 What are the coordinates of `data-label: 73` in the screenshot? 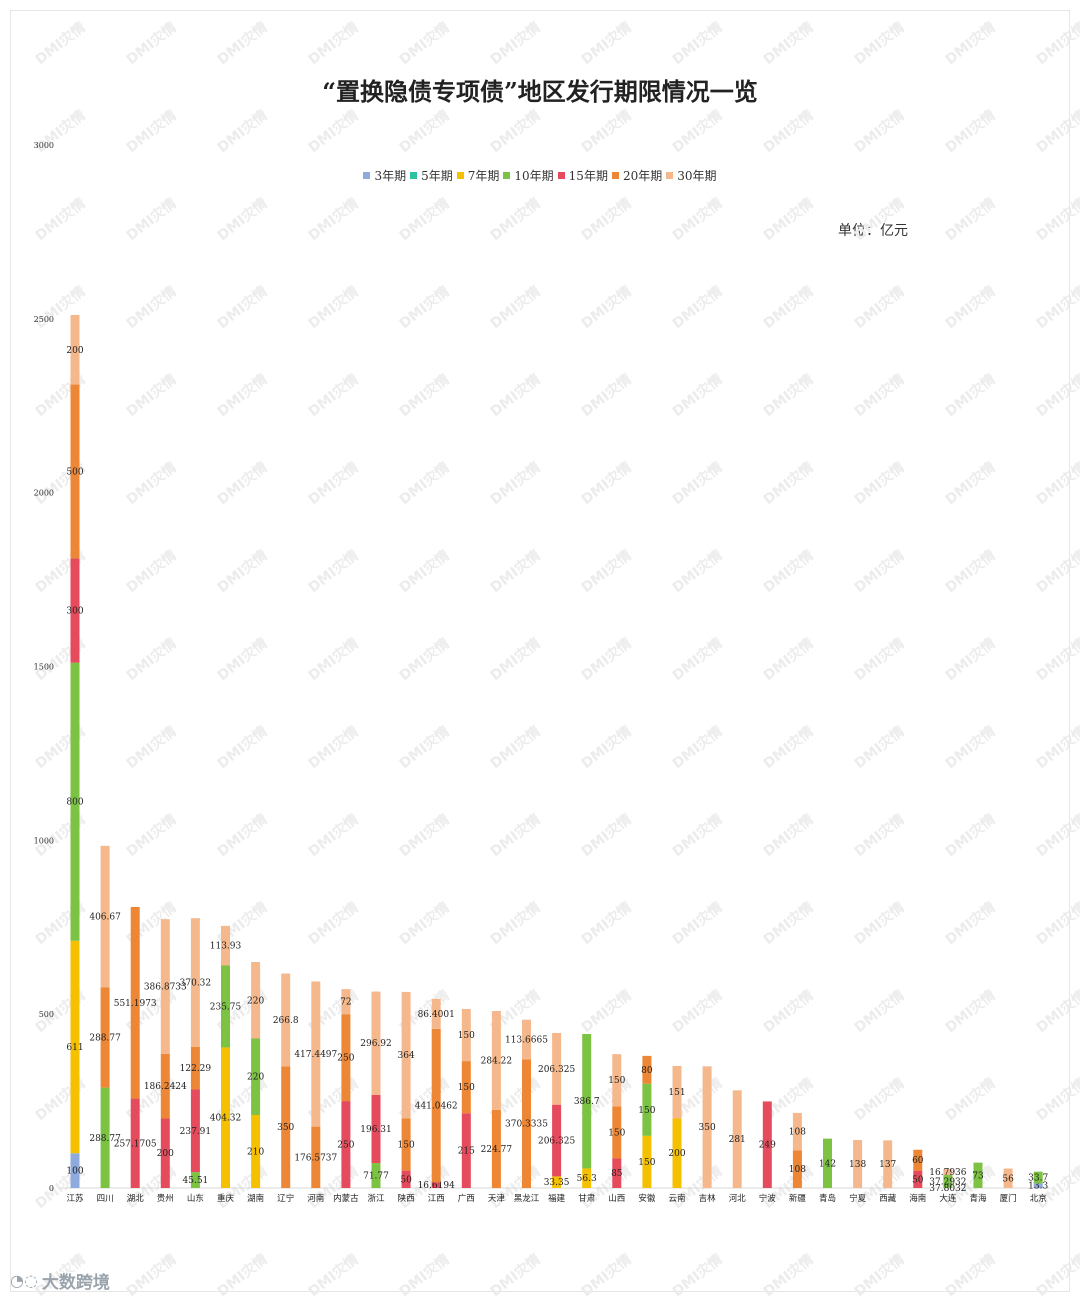 It's located at (978, 1176).